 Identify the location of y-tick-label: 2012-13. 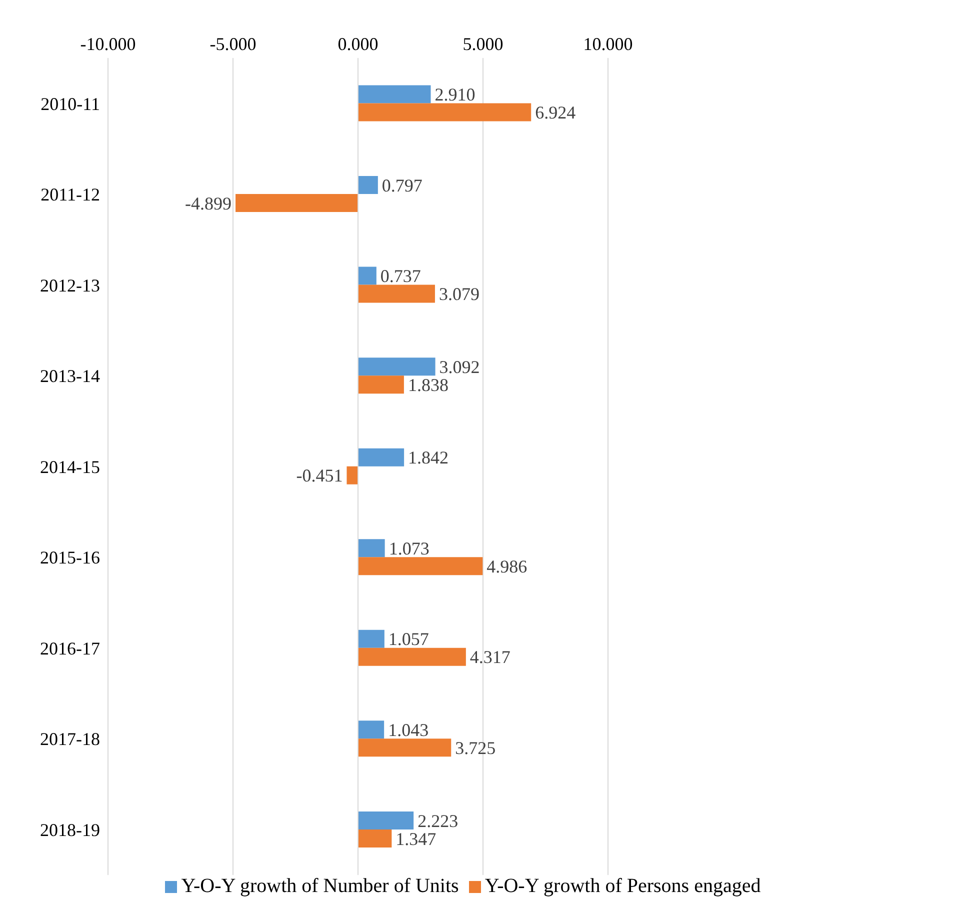
(70, 285).